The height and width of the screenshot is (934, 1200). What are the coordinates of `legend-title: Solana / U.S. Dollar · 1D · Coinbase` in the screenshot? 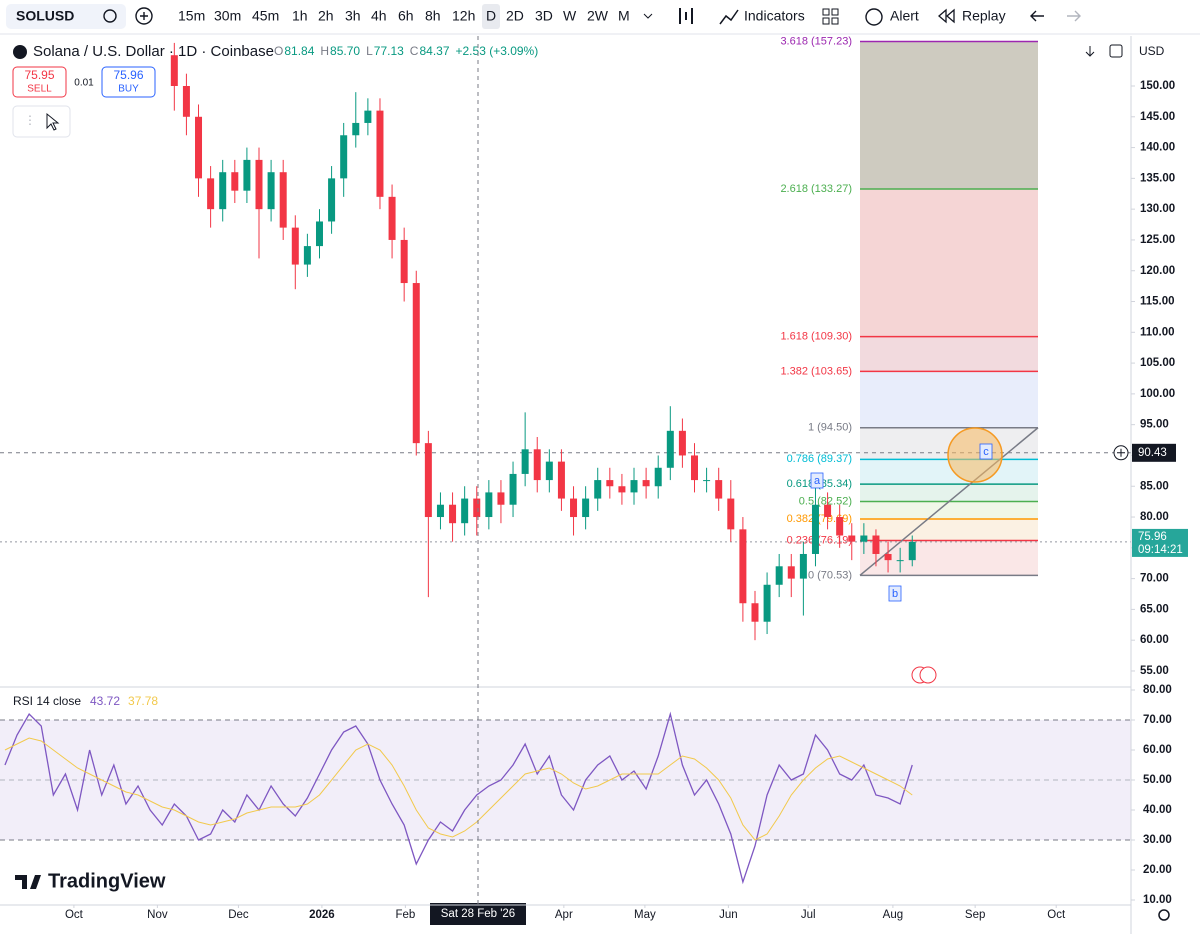 It's located at (153, 51).